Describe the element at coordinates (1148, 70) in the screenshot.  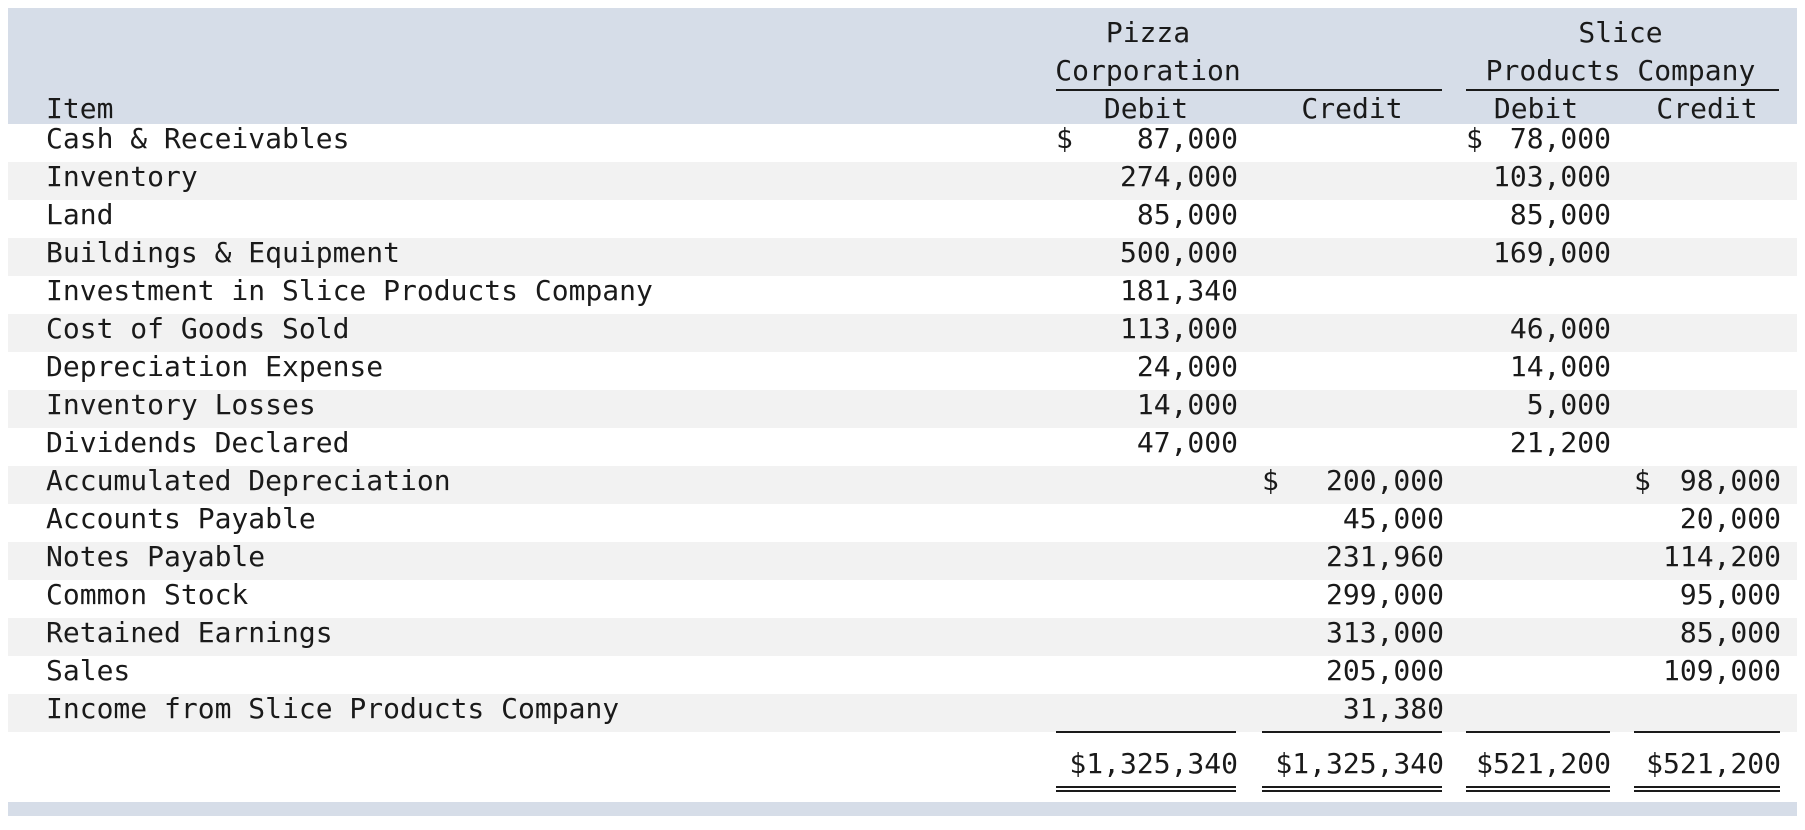
I see `pizza-header-line2: Corporation` at that location.